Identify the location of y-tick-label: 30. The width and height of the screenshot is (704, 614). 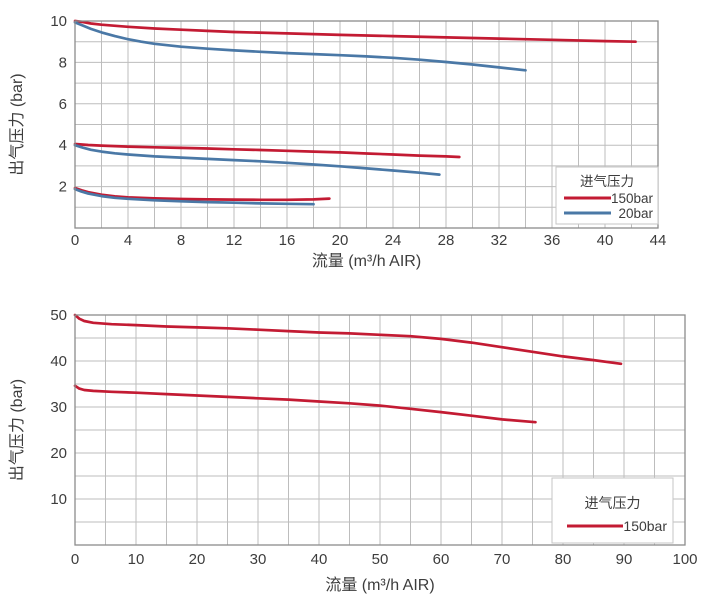
(58, 407).